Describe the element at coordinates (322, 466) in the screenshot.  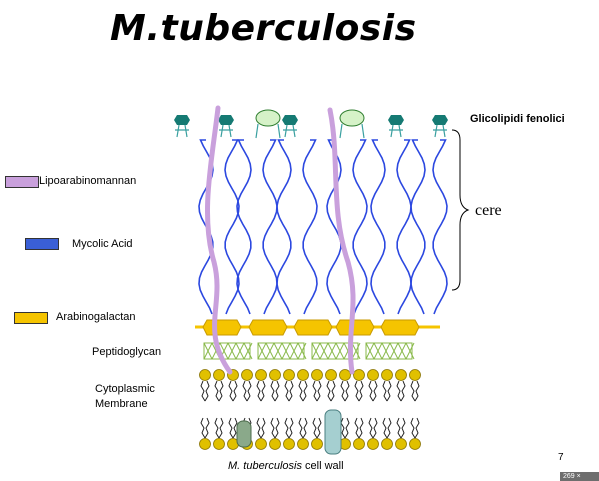
I see `caption-rest: cell wall` at that location.